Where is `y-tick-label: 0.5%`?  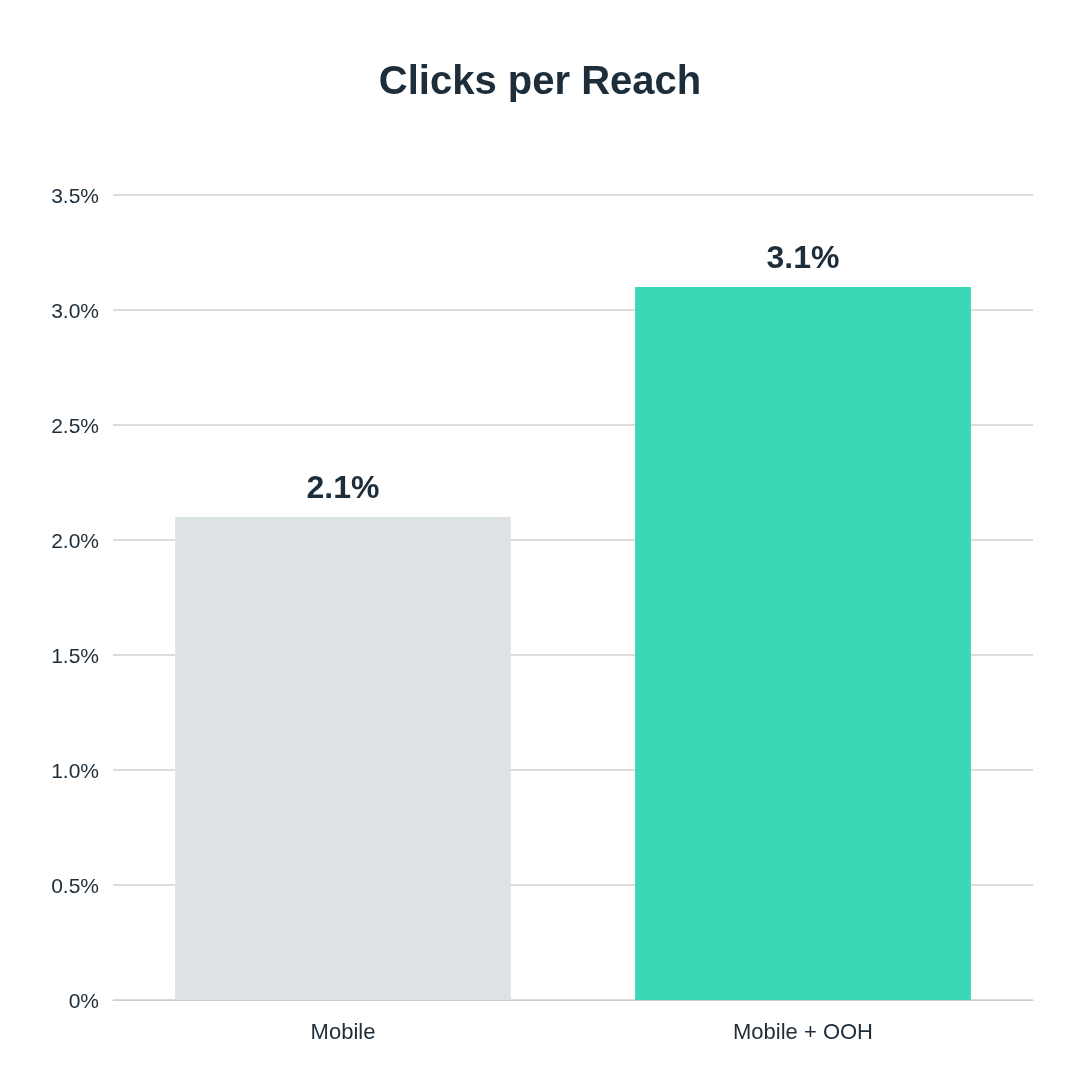 y-tick-label: 0.5% is located at coordinates (75, 885).